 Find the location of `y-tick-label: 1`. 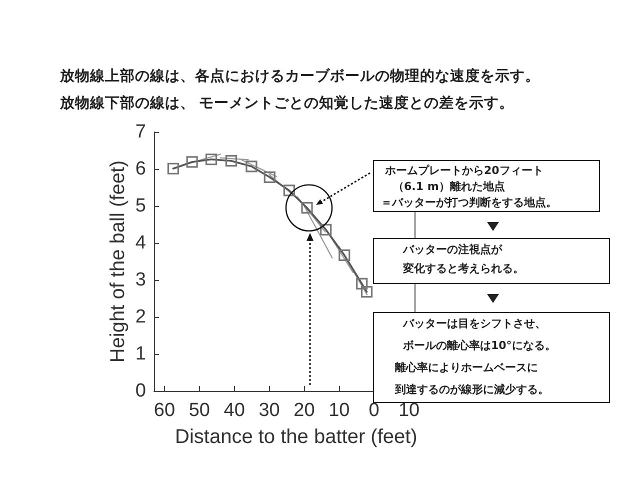

y-tick-label: 1 is located at coordinates (140, 354).